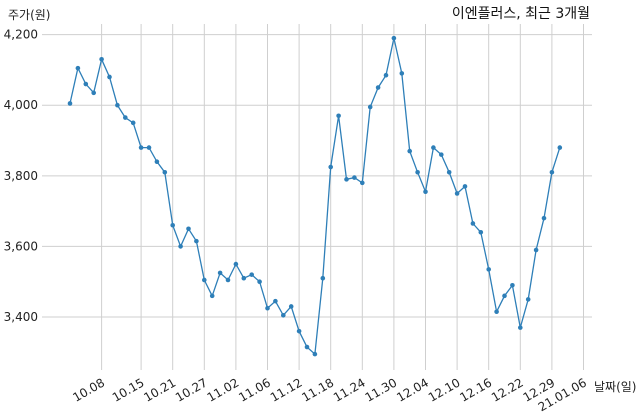 The width and height of the screenshot is (640, 419). Describe the element at coordinates (159, 389) in the screenshot. I see `x-tick-label: 10.21` at that location.